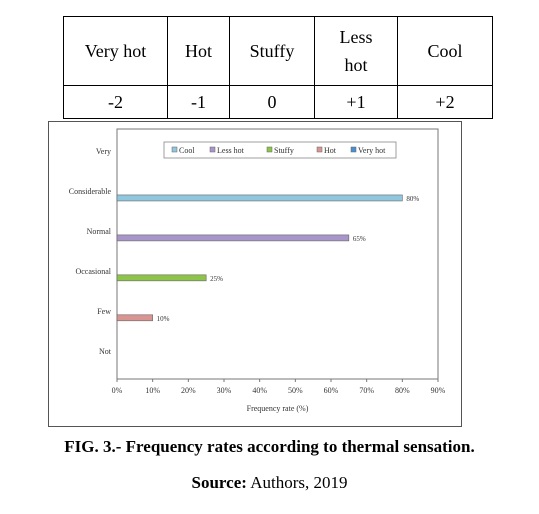 This screenshot has width=539, height=514. I want to click on scale-value-cell: +2, so click(445, 102).